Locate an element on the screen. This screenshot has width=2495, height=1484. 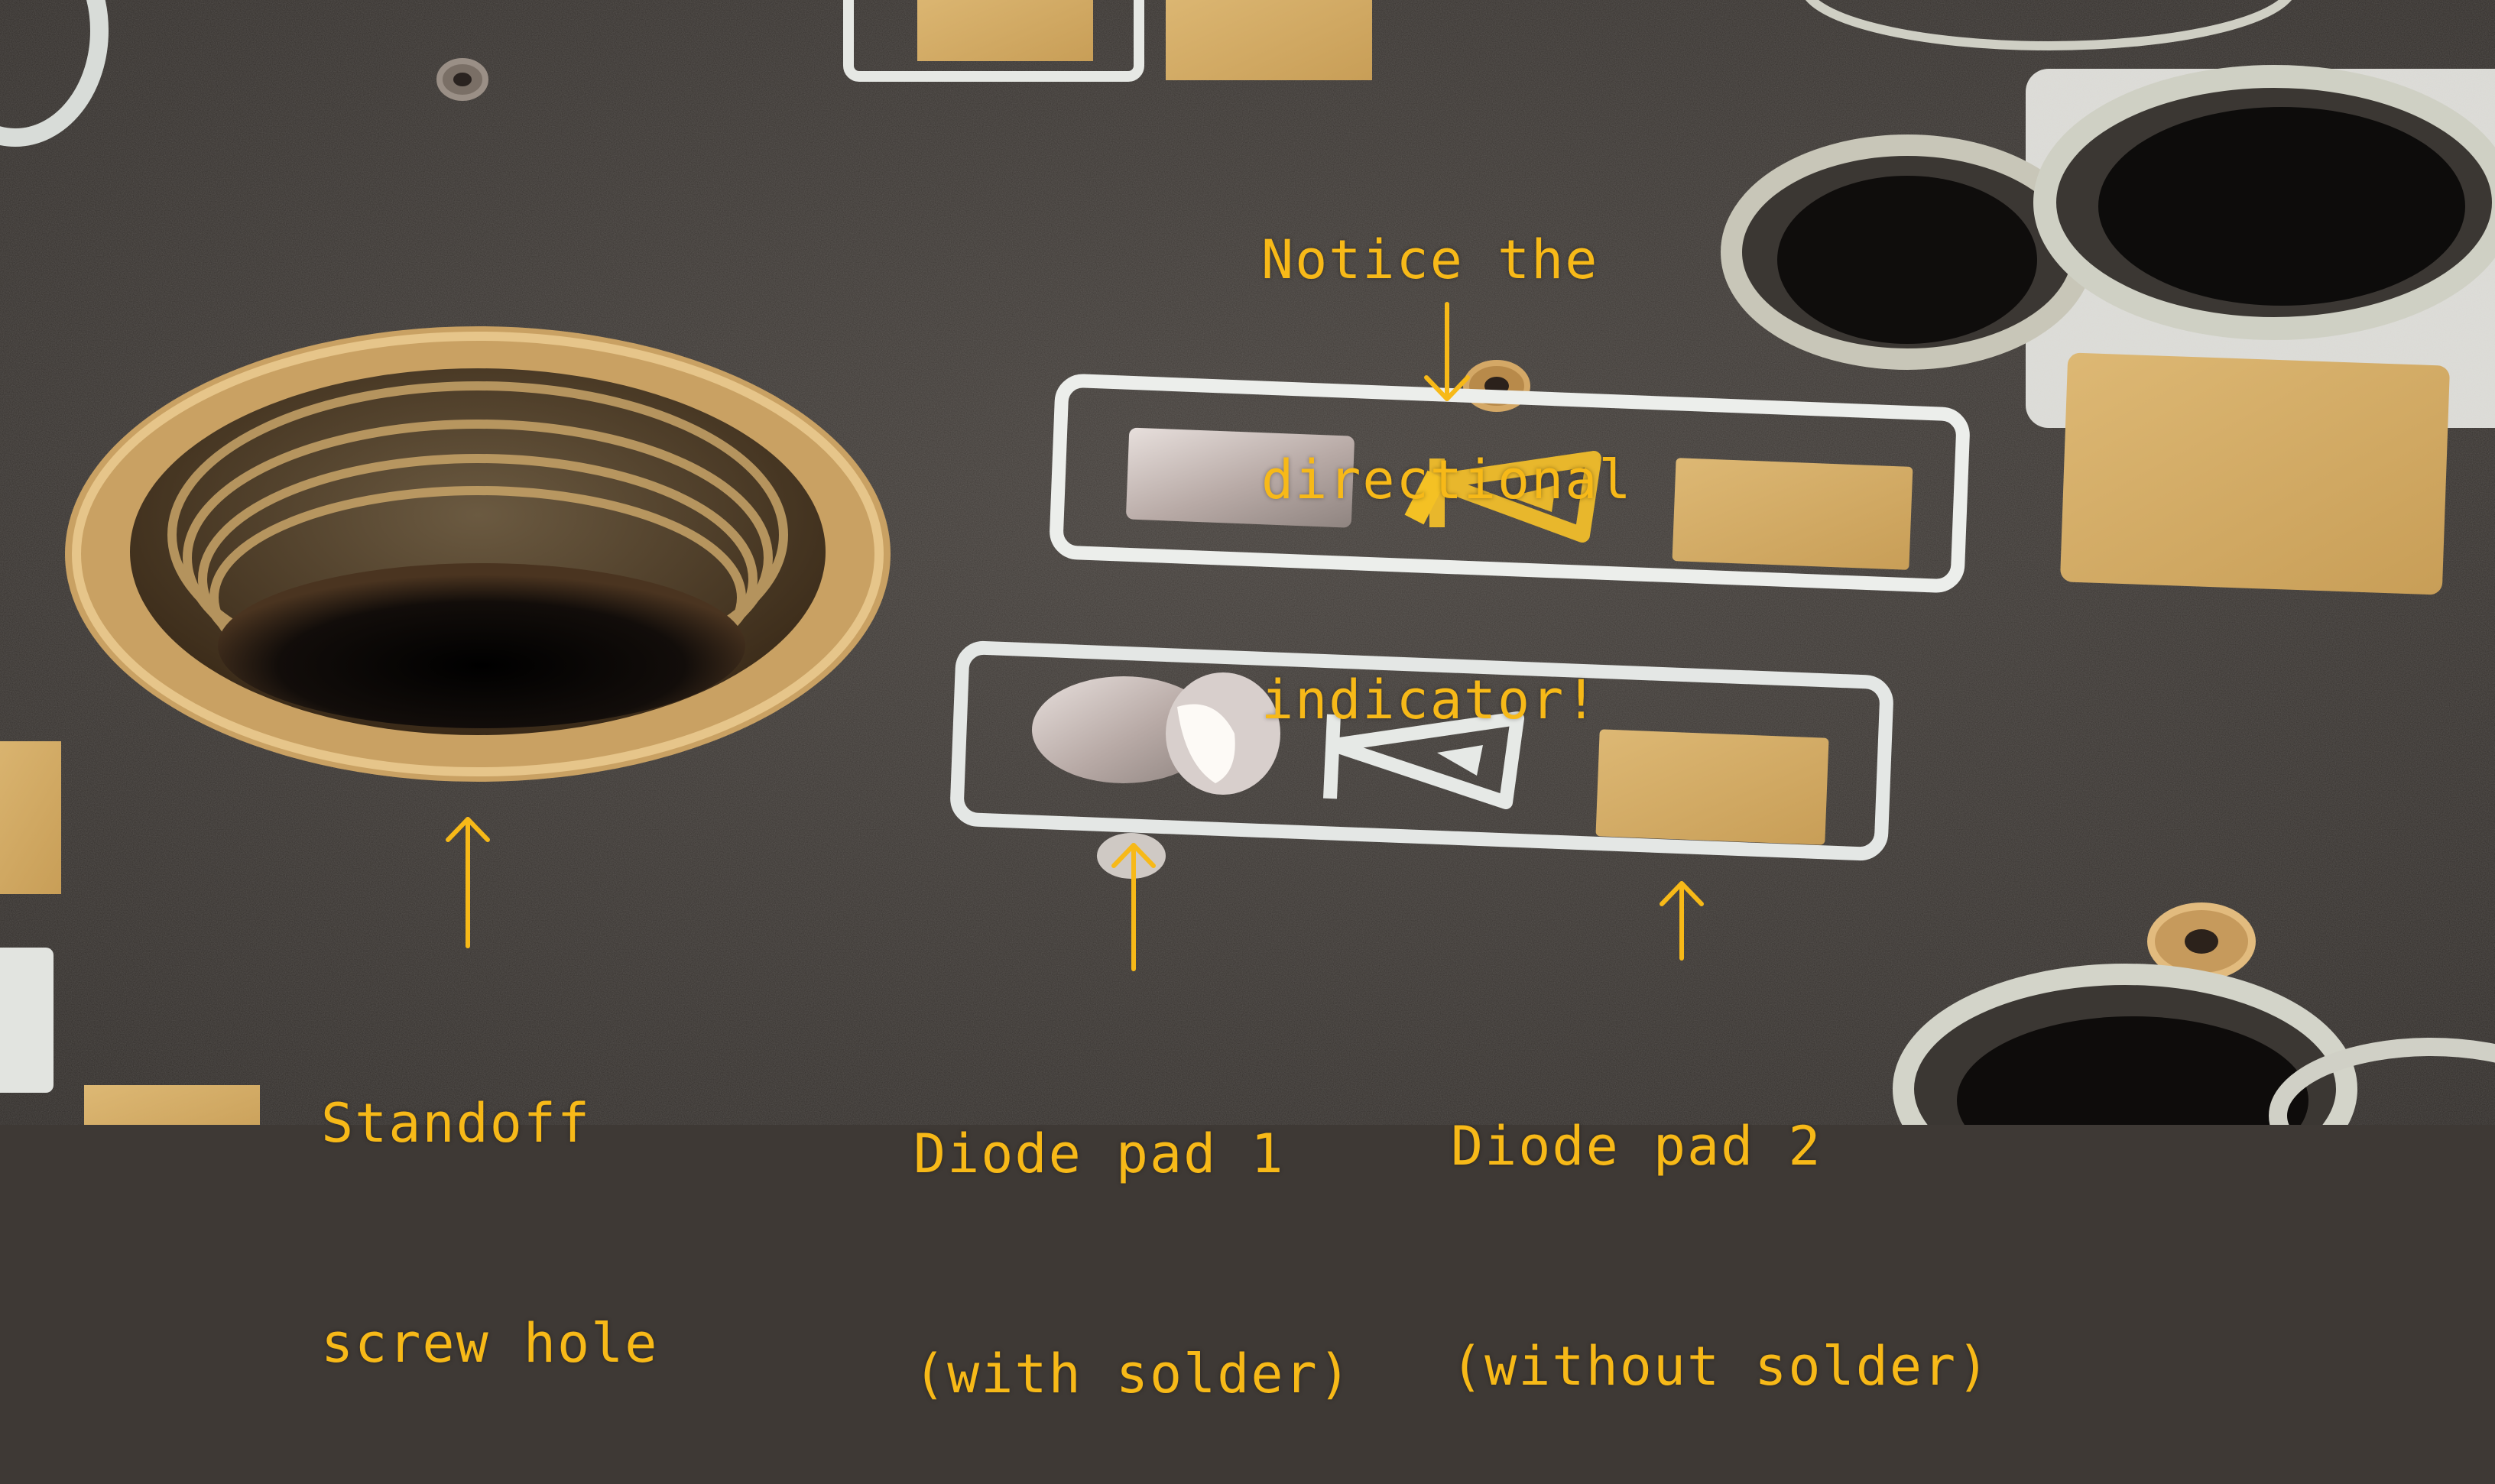
label-notice-line-2: directional is located at coordinates (1447, 480).